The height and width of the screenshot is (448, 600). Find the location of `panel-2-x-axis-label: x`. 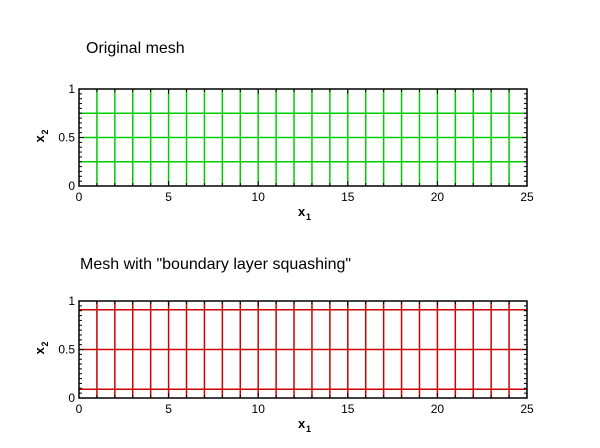

panel-2-x-axis-label: x is located at coordinates (302, 423).